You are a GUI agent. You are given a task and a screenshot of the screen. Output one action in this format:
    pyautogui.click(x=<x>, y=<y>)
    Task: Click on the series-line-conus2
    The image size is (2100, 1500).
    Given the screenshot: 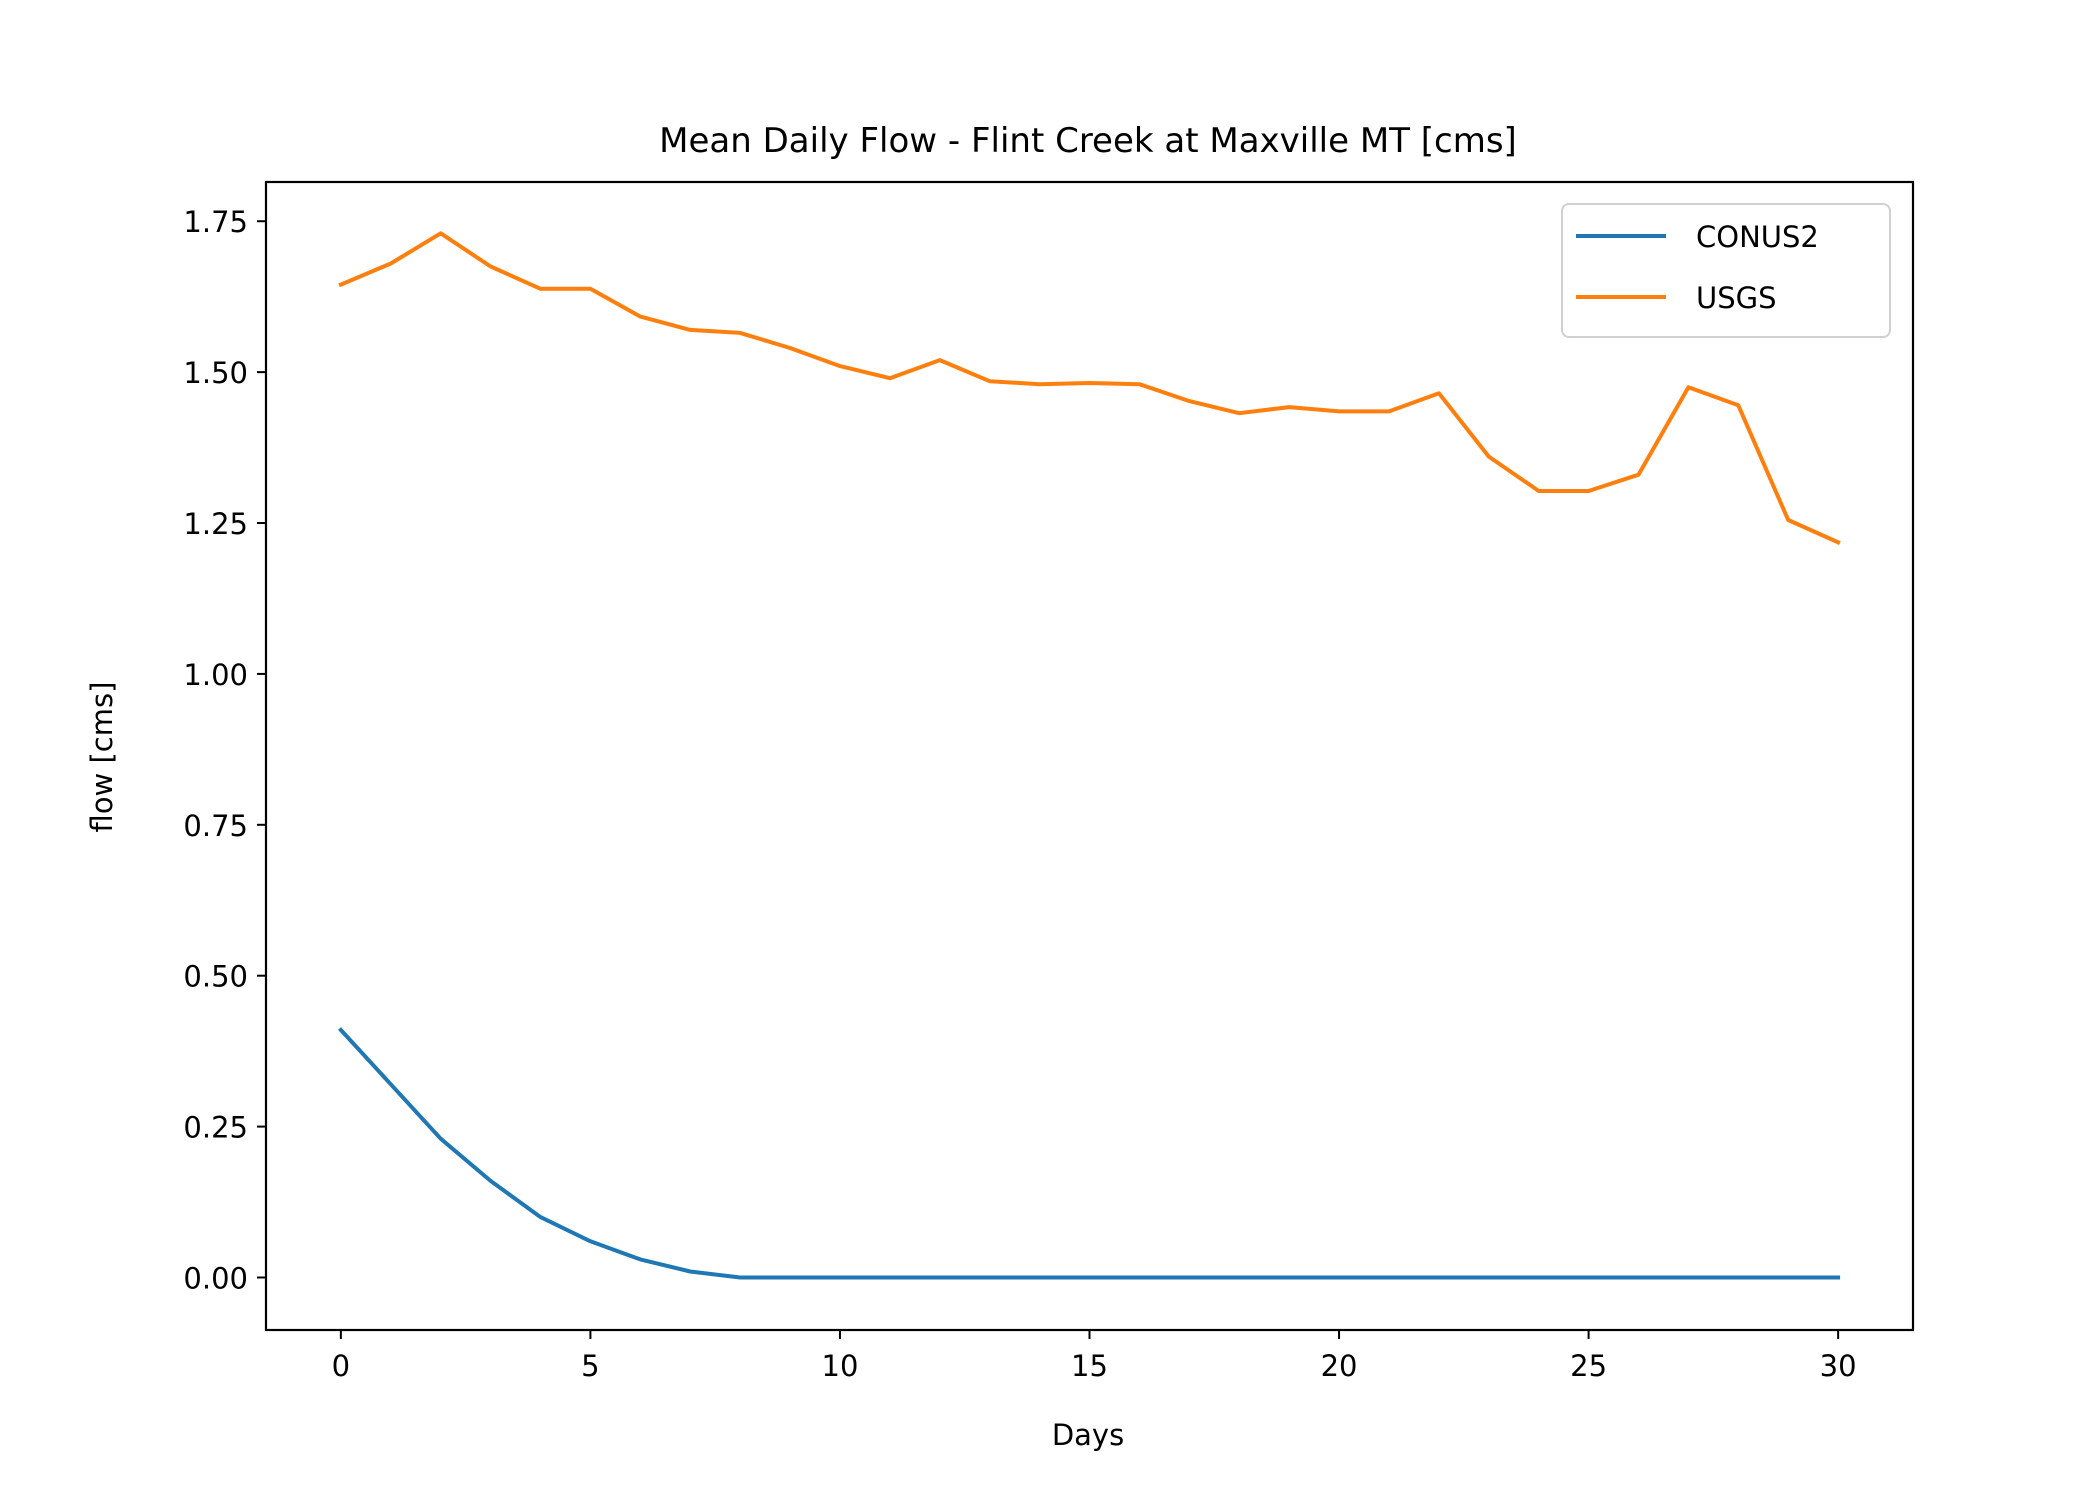 What is the action you would take?
    pyautogui.click(x=1089, y=1153)
    